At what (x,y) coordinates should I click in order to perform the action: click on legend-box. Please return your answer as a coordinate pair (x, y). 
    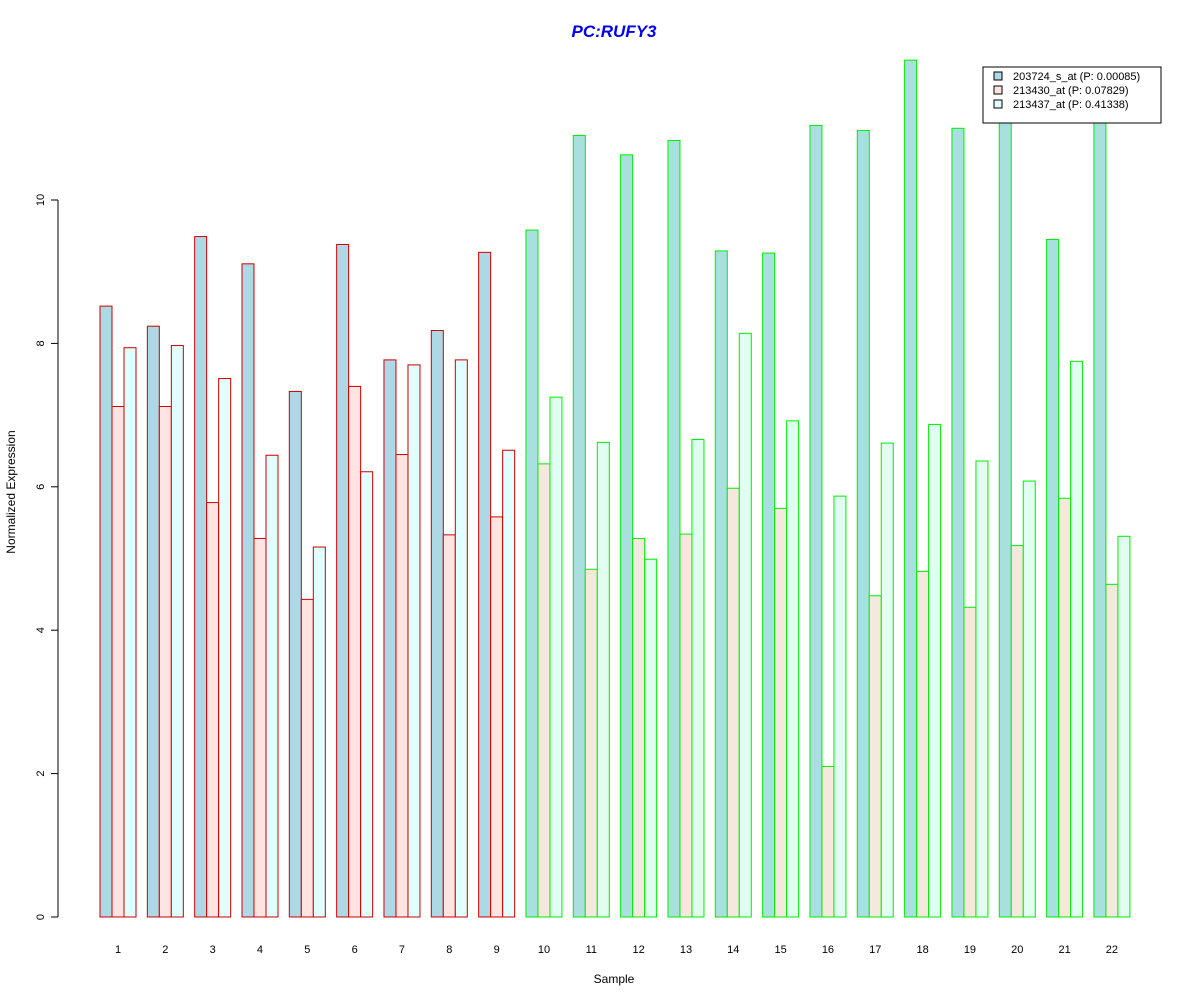
    Looking at the image, I should click on (1072, 95).